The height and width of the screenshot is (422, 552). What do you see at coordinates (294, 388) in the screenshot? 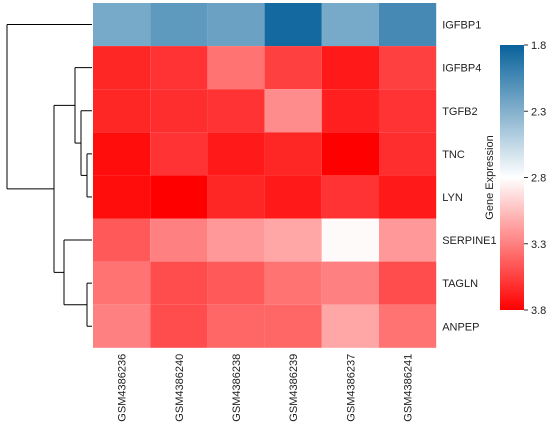
I see `column-label-gsm4386239: GSM4386239` at bounding box center [294, 388].